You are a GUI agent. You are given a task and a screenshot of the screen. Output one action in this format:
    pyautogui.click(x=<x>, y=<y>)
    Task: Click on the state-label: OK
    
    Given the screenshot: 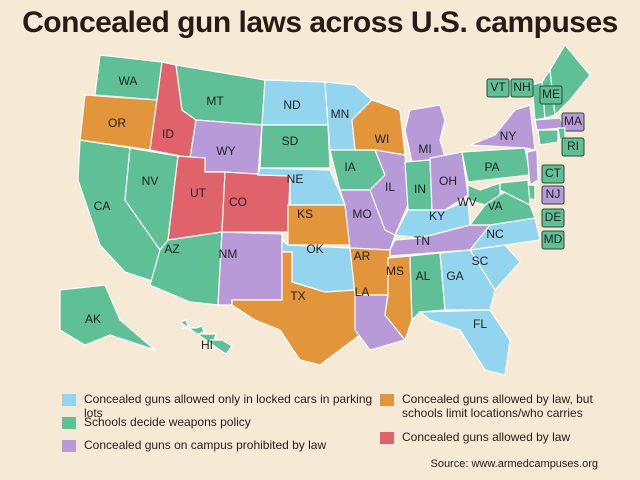 What is the action you would take?
    pyautogui.click(x=314, y=249)
    